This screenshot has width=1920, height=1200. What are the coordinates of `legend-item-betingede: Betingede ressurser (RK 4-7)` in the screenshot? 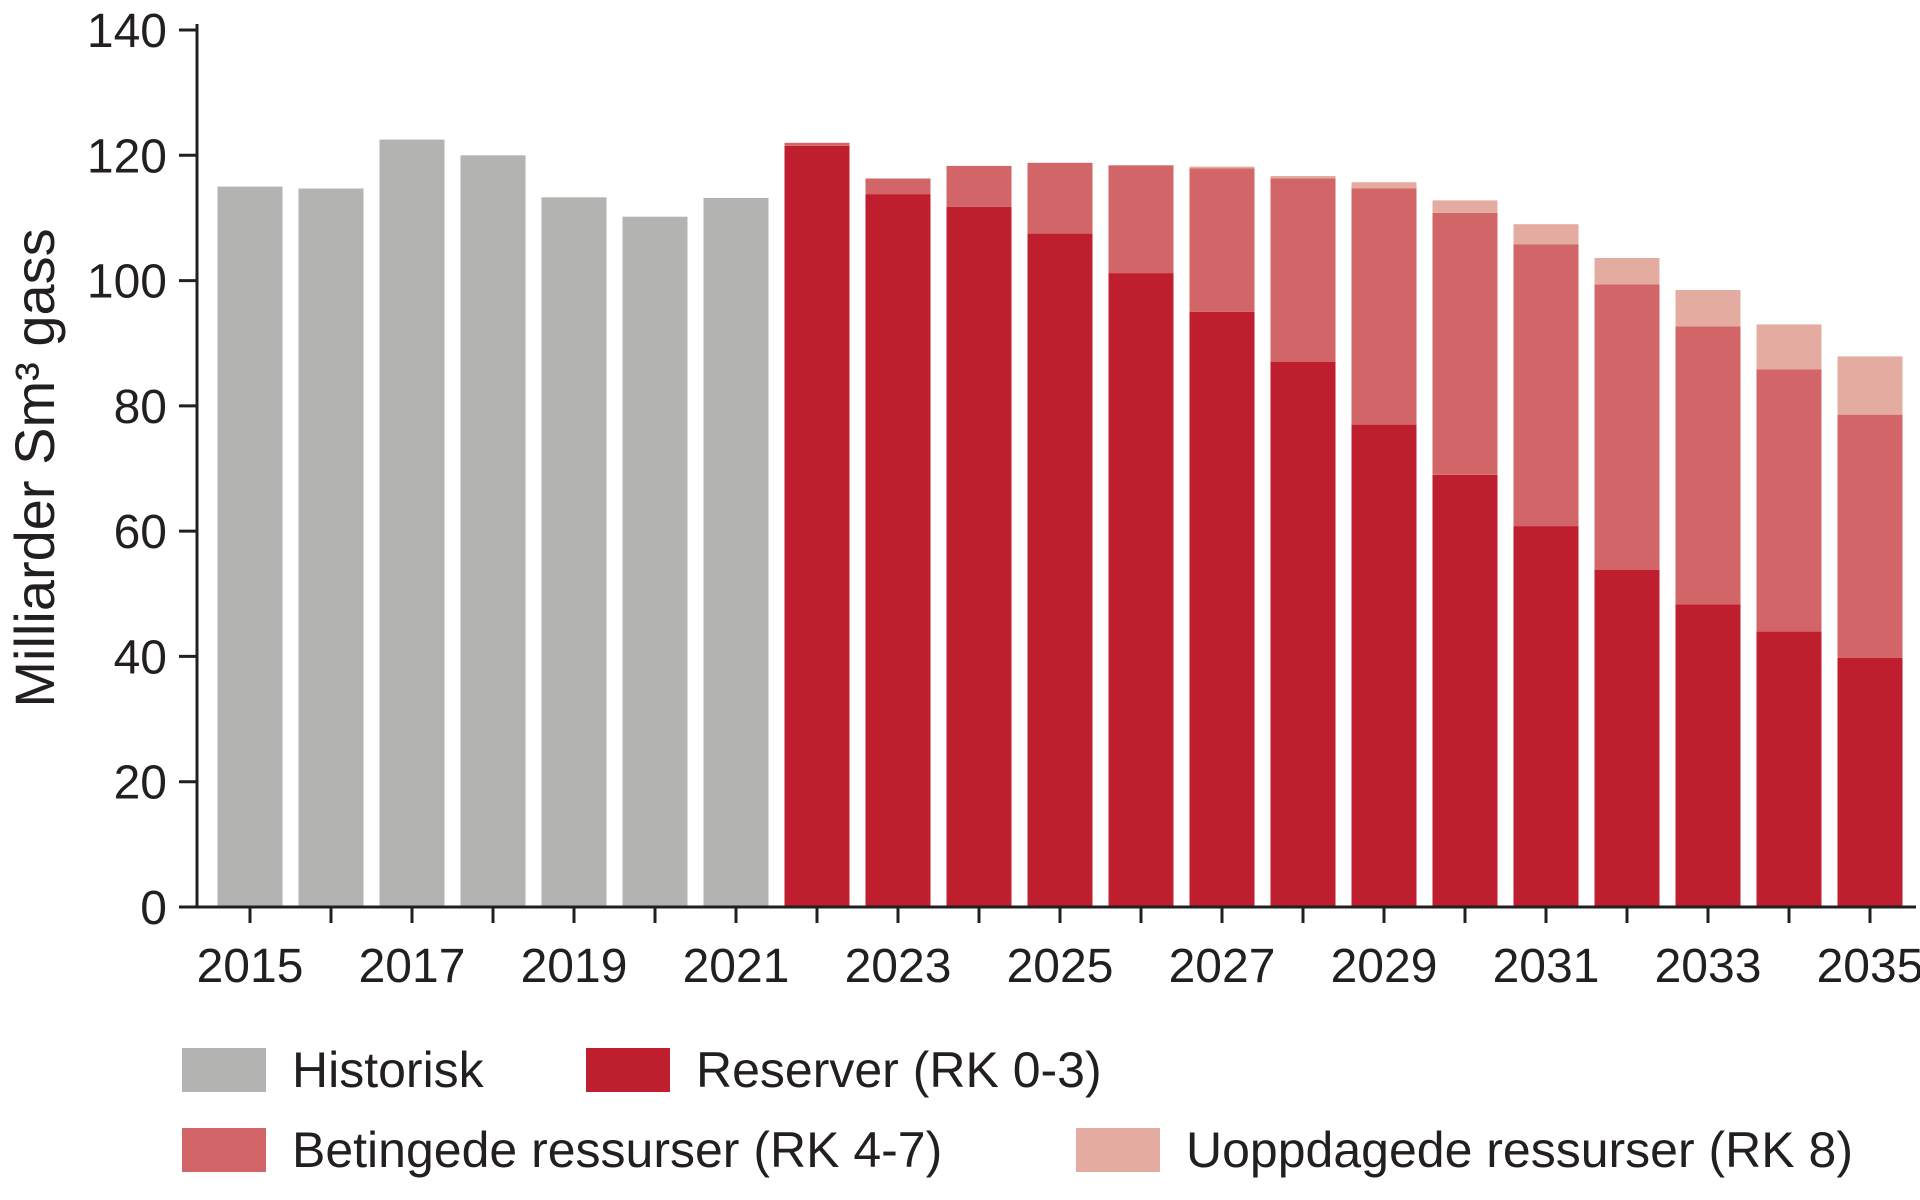 It's located at (562, 1150).